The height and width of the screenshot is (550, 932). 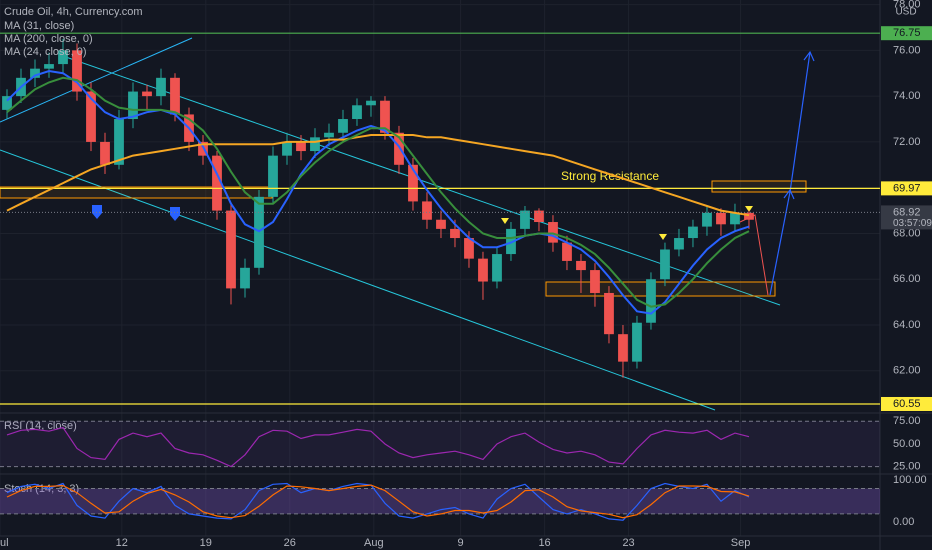 What do you see at coordinates (628, 543) in the screenshot?
I see `x-tick-label: 23` at bounding box center [628, 543].